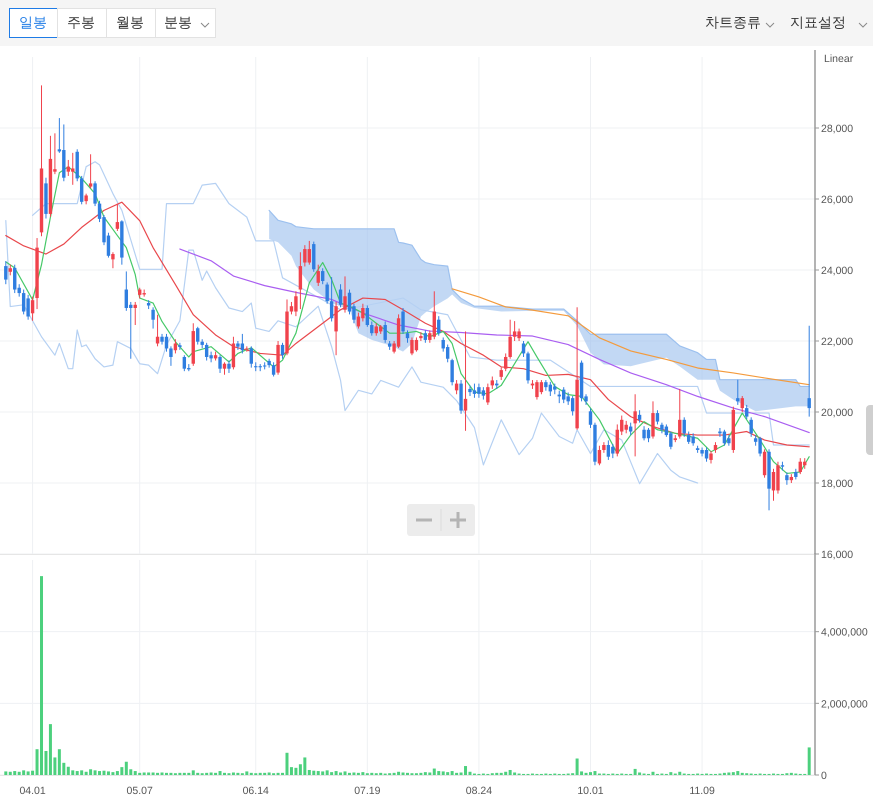 The width and height of the screenshot is (873, 803). I want to click on y-tick-label: 24,000, so click(837, 271).